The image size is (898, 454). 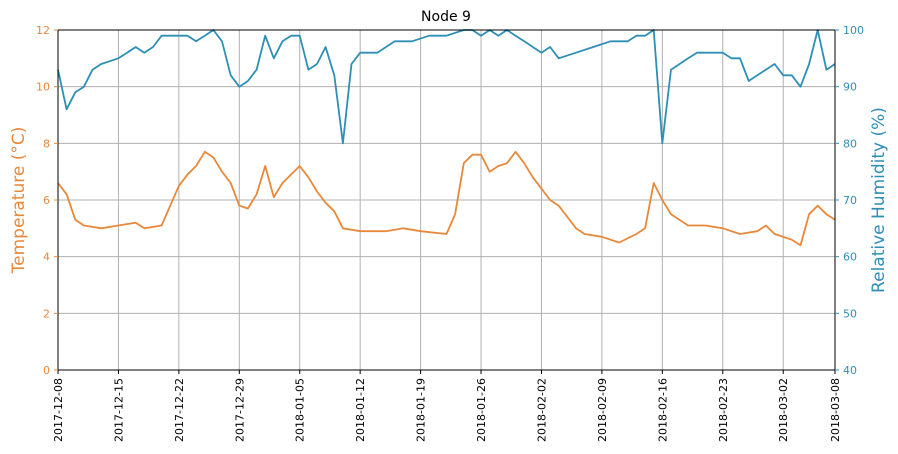 I want to click on x-tick-label: 2018-02-09, so click(x=602, y=410).